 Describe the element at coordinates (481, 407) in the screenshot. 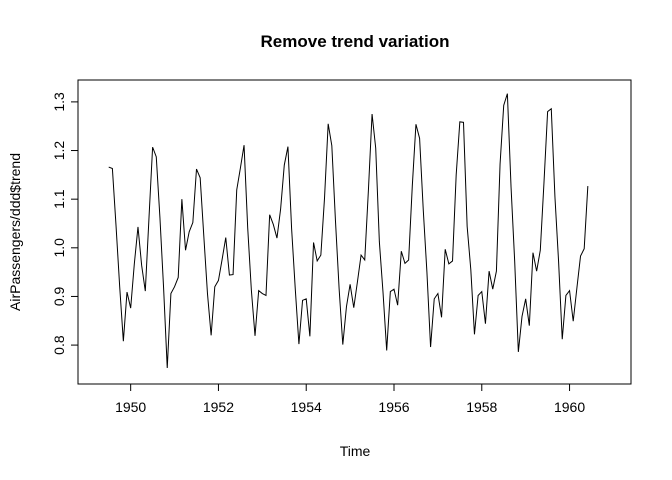

I see `x-tick-label: 1958` at that location.